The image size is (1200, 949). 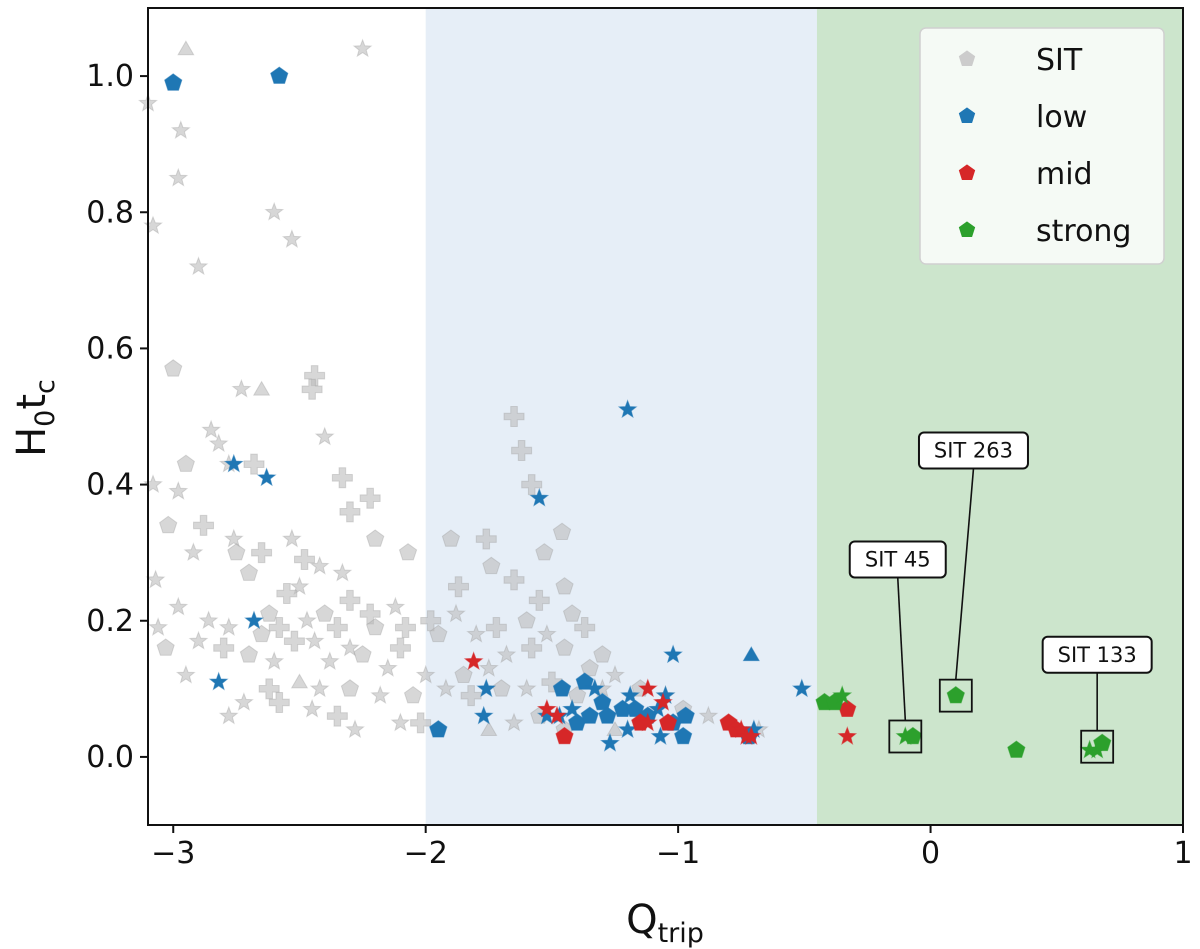 What do you see at coordinates (426, 853) in the screenshot?
I see `x-tick-label: −2` at bounding box center [426, 853].